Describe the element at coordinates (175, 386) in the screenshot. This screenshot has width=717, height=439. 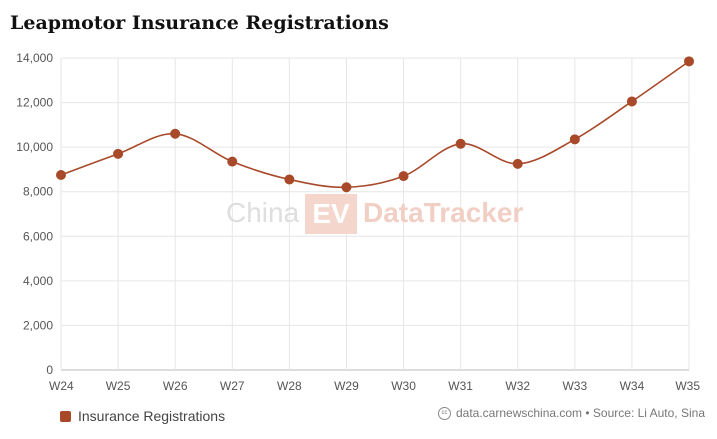
I see `x-tick-label: W26` at that location.